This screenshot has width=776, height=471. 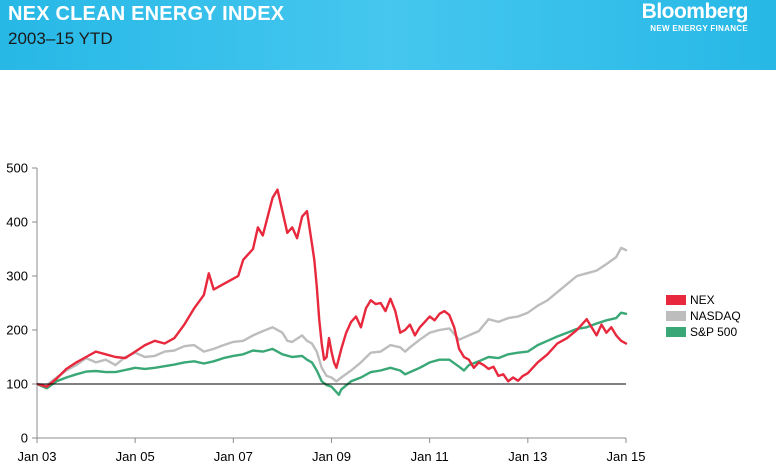 What do you see at coordinates (715, 316) in the screenshot?
I see `legend-label-nasdaq: NASDAQ` at bounding box center [715, 316].